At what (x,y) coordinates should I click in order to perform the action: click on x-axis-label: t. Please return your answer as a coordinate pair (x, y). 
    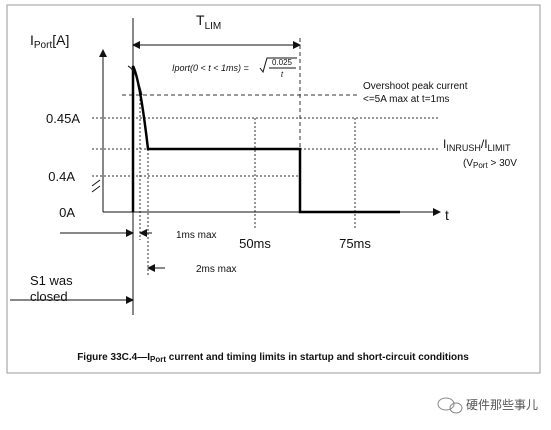
    Looking at the image, I should click on (447, 215).